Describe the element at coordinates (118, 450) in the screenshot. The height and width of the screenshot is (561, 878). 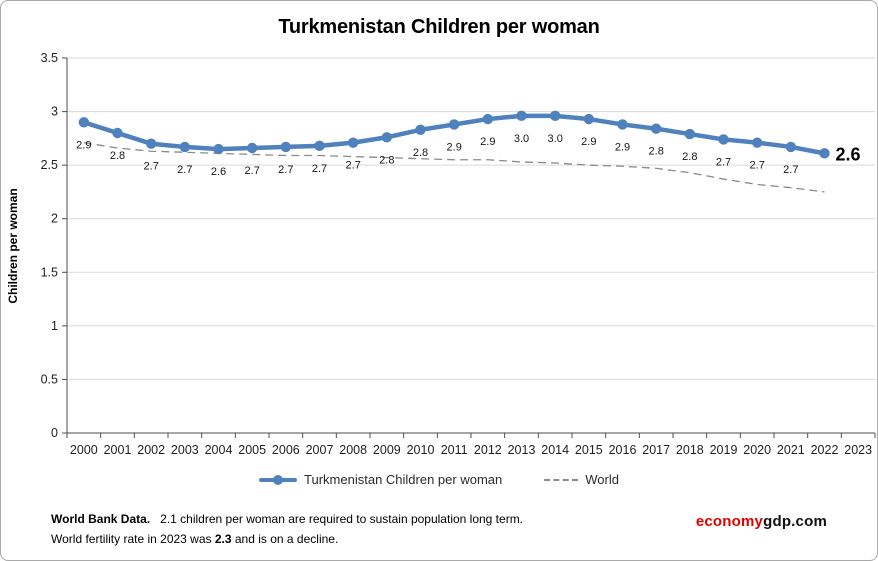
I see `svg-text: 2001` at that location.